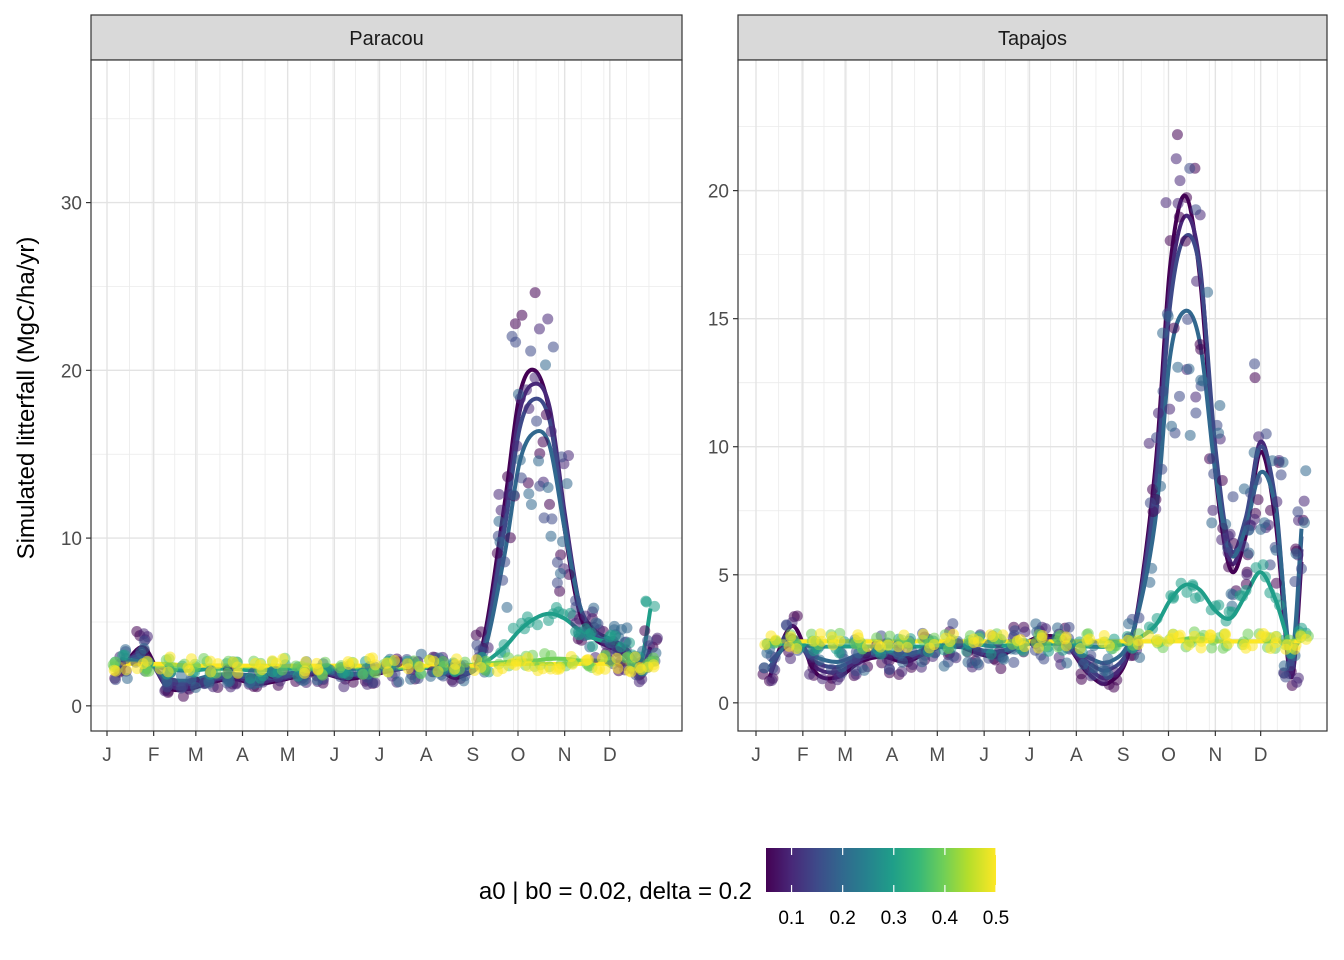 The height and width of the screenshot is (960, 1344). I want to click on y-tick-label: 30, so click(71, 204).